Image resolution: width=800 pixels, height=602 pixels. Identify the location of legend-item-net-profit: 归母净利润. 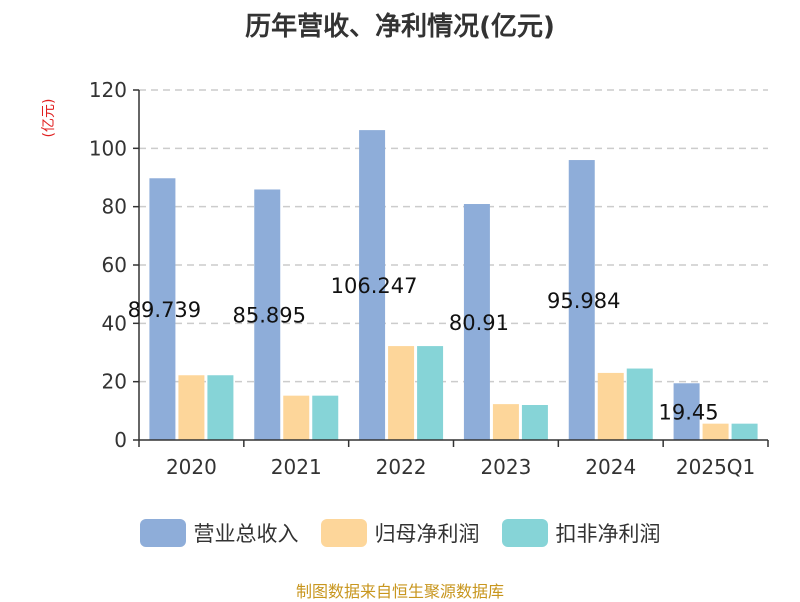
(400, 533).